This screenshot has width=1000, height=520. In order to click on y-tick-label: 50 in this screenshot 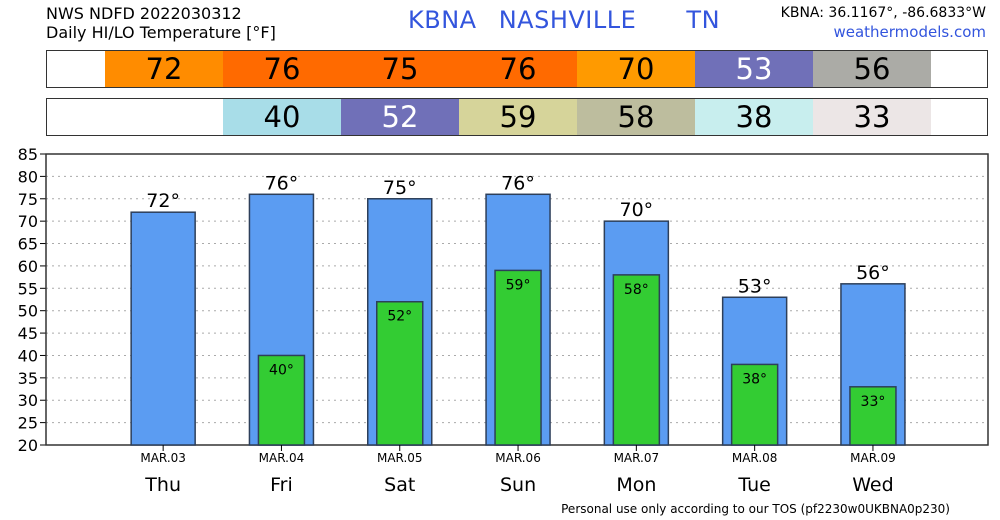, I will do `click(28, 311)`.